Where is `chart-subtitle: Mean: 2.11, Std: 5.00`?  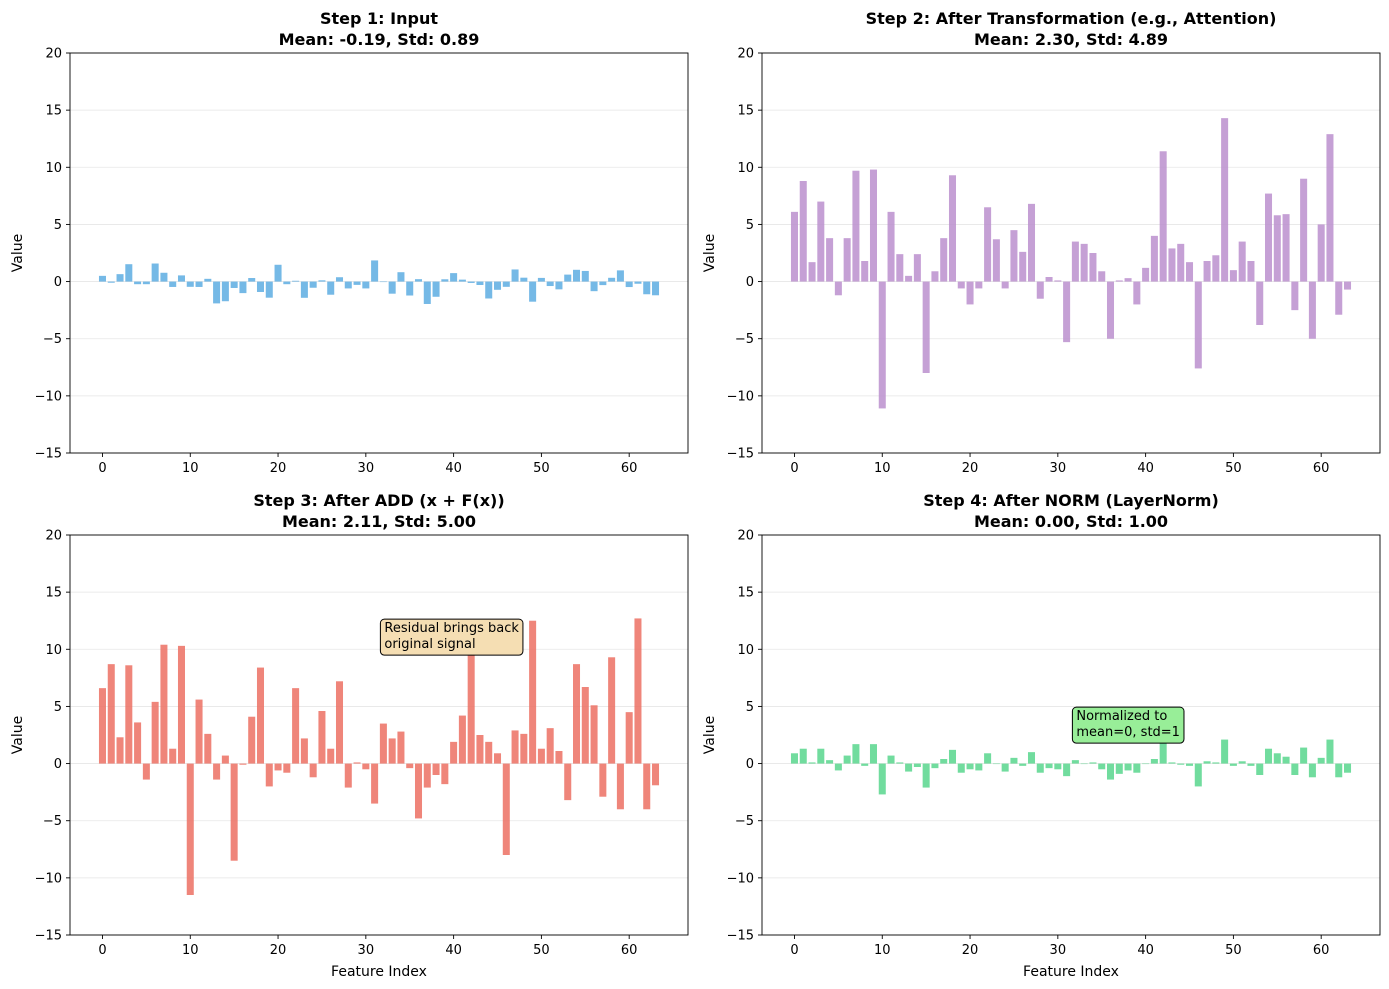 chart-subtitle: Mean: 2.11, Std: 5.00 is located at coordinates (379, 521).